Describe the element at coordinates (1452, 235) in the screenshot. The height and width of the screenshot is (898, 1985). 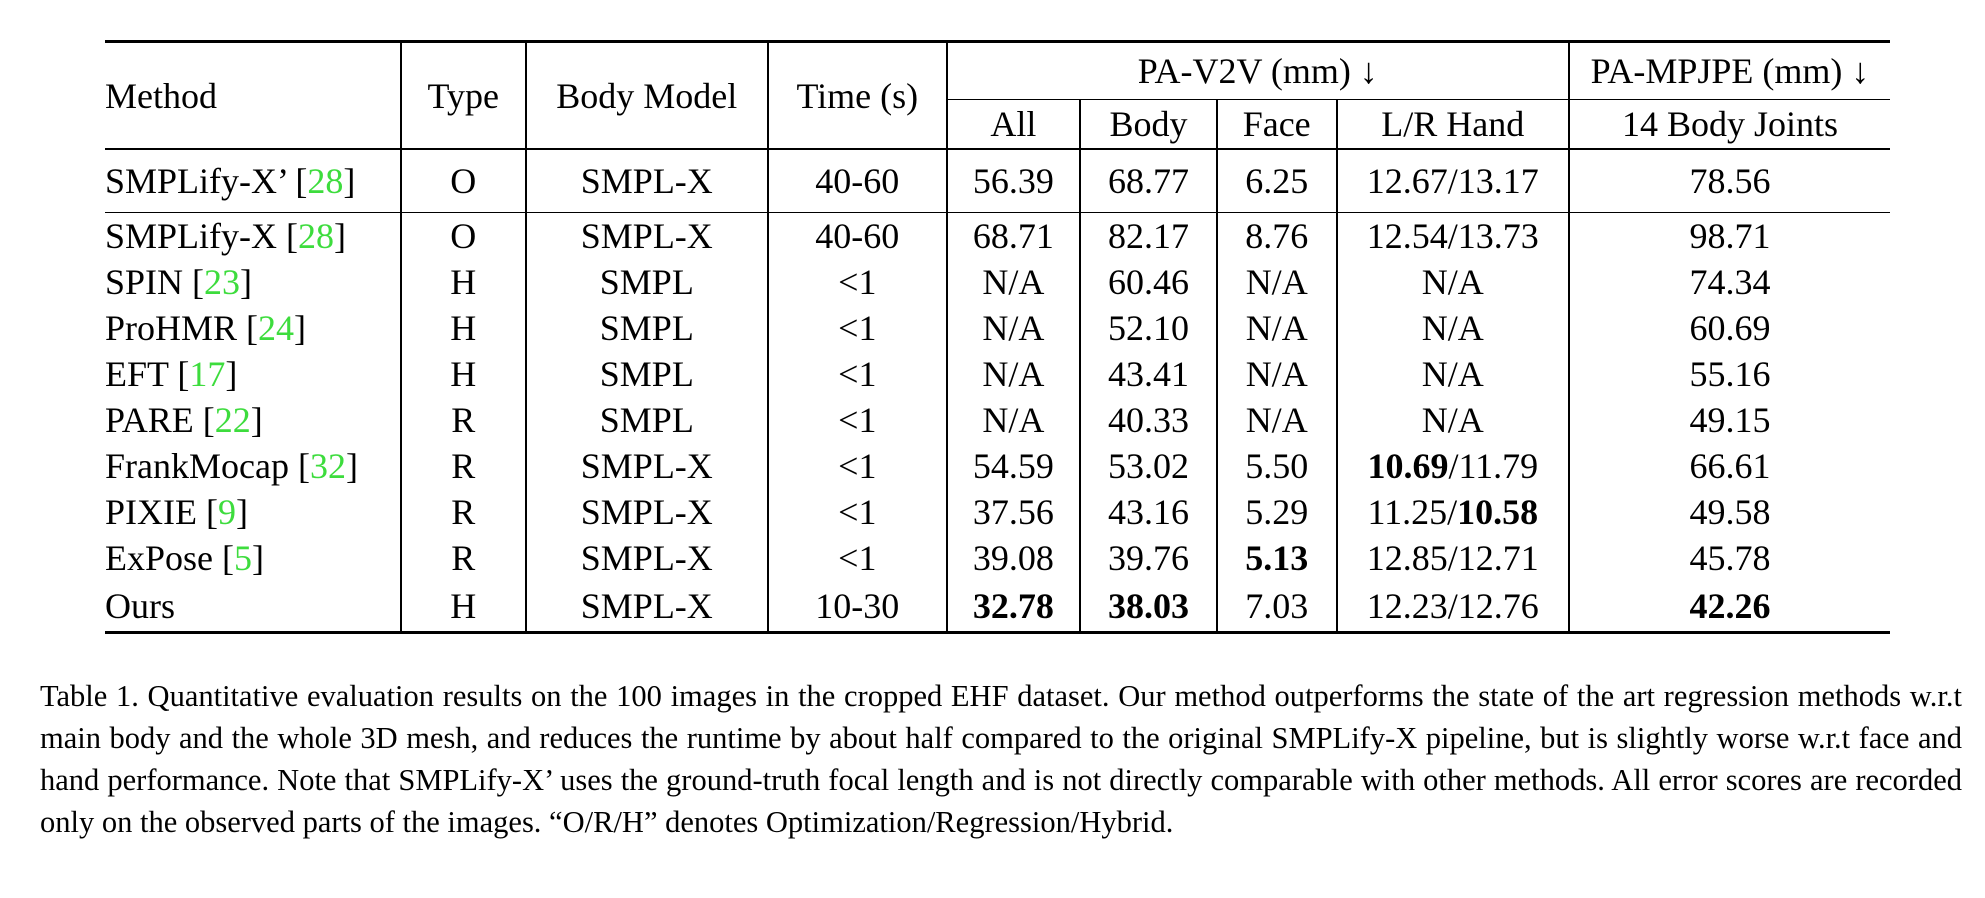
I see `hand-cell: 12.54/13.73` at that location.